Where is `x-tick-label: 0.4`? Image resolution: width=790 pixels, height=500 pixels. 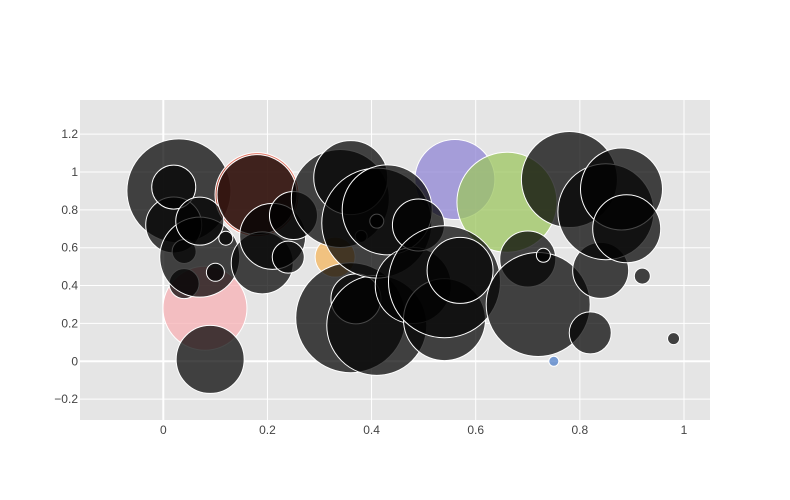
x-tick-label: 0.4 is located at coordinates (371, 430).